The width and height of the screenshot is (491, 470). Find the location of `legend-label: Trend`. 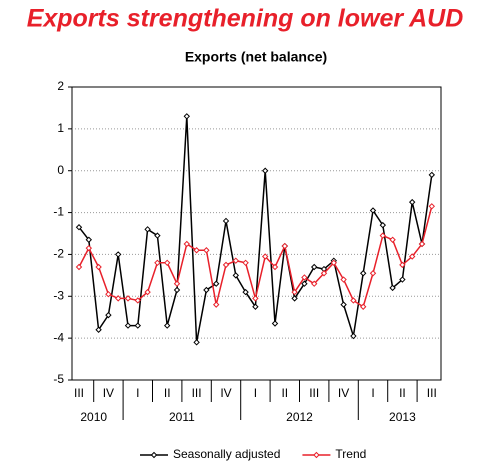

legend-label: Trend is located at coordinates (350, 454).